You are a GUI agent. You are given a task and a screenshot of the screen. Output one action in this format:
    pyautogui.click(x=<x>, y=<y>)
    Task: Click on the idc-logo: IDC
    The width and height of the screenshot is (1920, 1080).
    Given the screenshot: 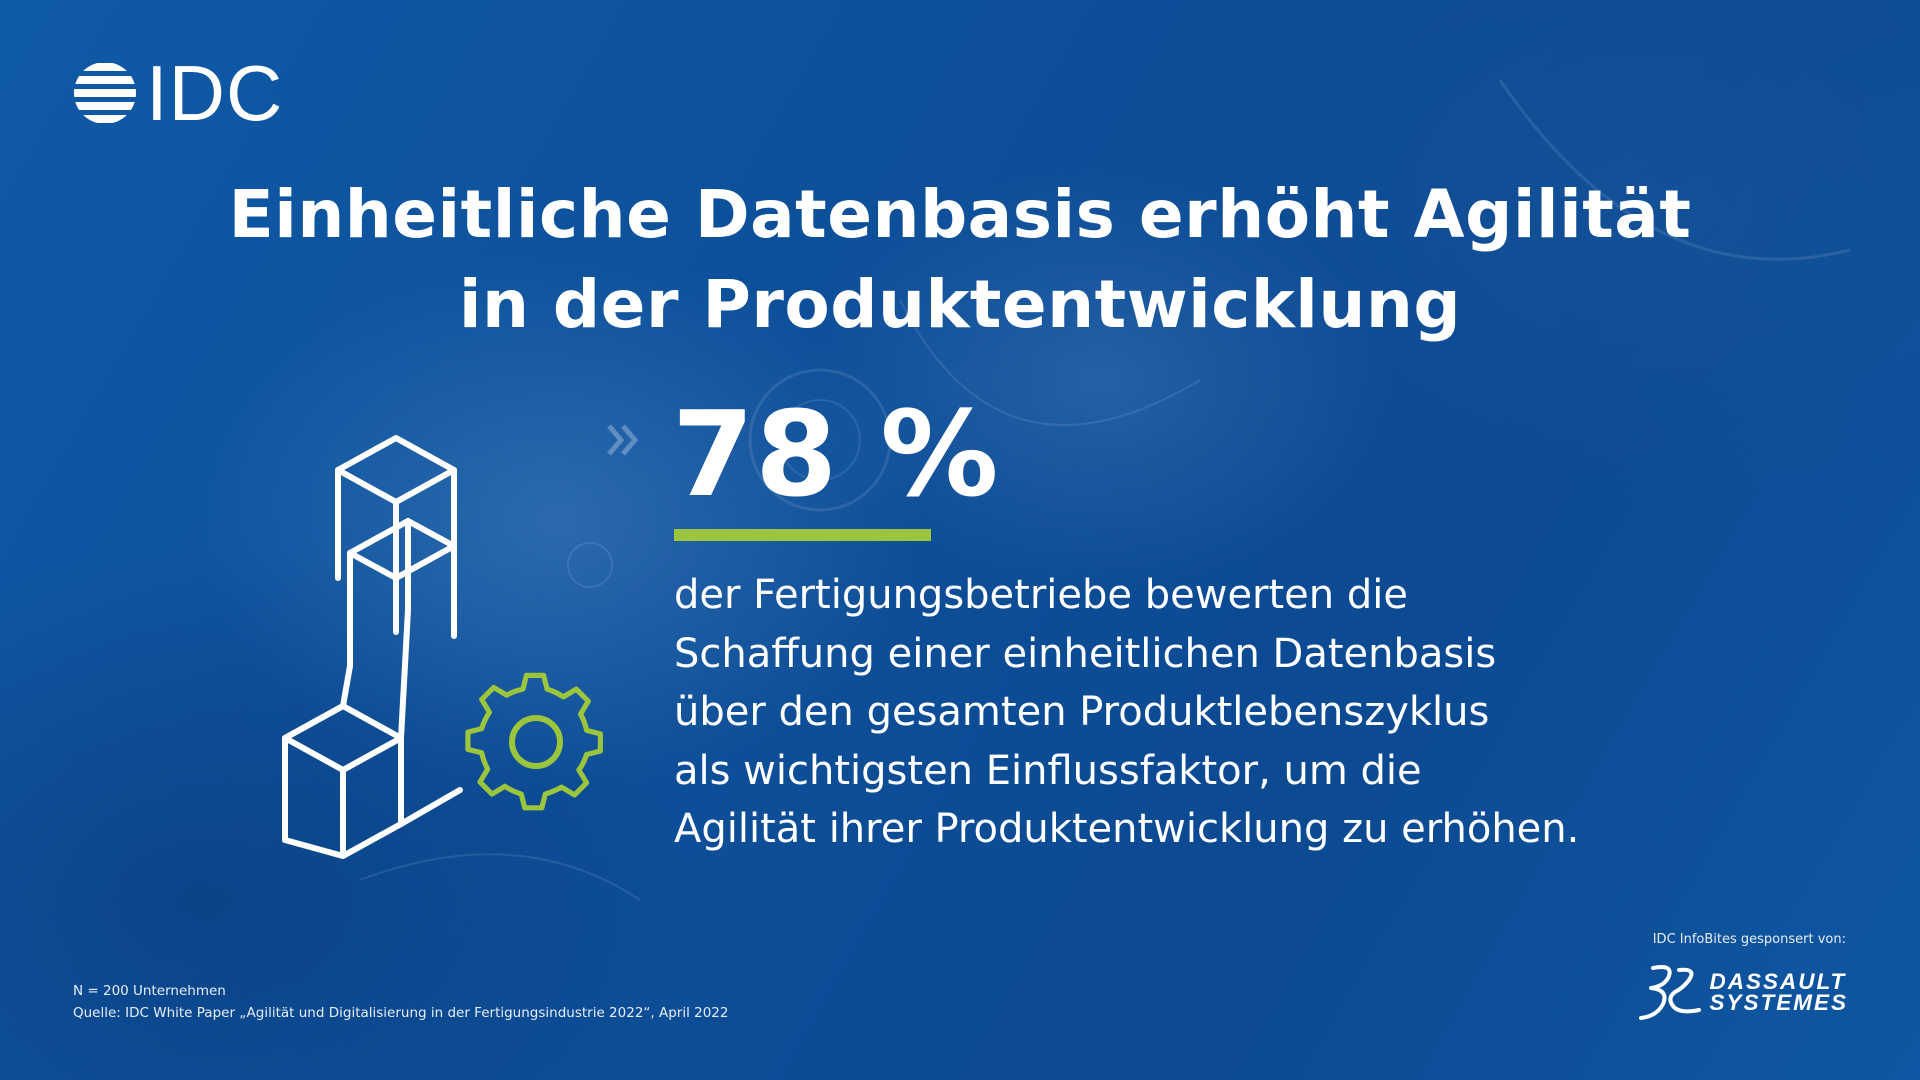 What is the action you would take?
    pyautogui.click(x=177, y=93)
    